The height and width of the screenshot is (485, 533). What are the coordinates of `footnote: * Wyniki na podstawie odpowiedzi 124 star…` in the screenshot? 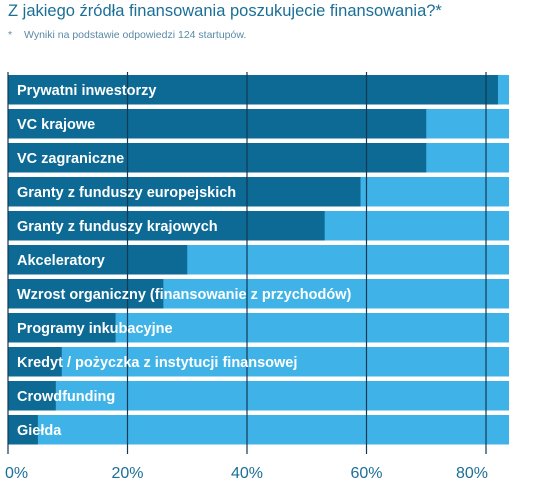 It's located at (127, 35).